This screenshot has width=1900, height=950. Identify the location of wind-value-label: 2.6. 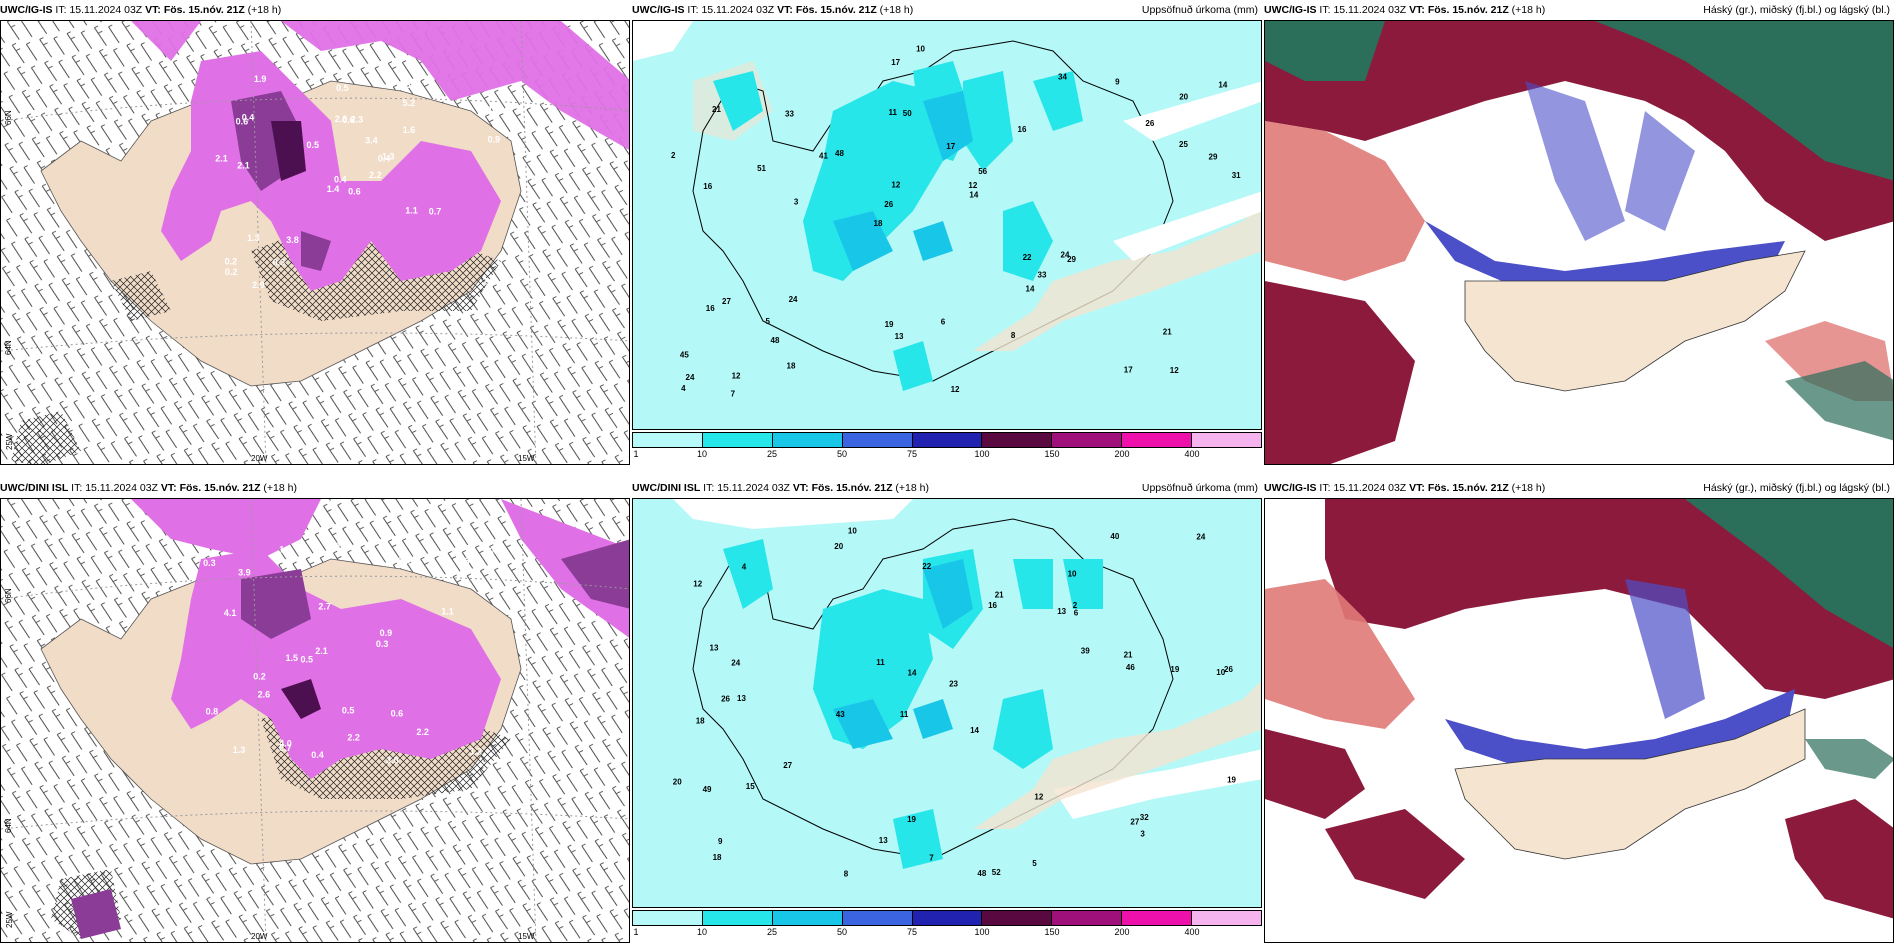
(264, 694).